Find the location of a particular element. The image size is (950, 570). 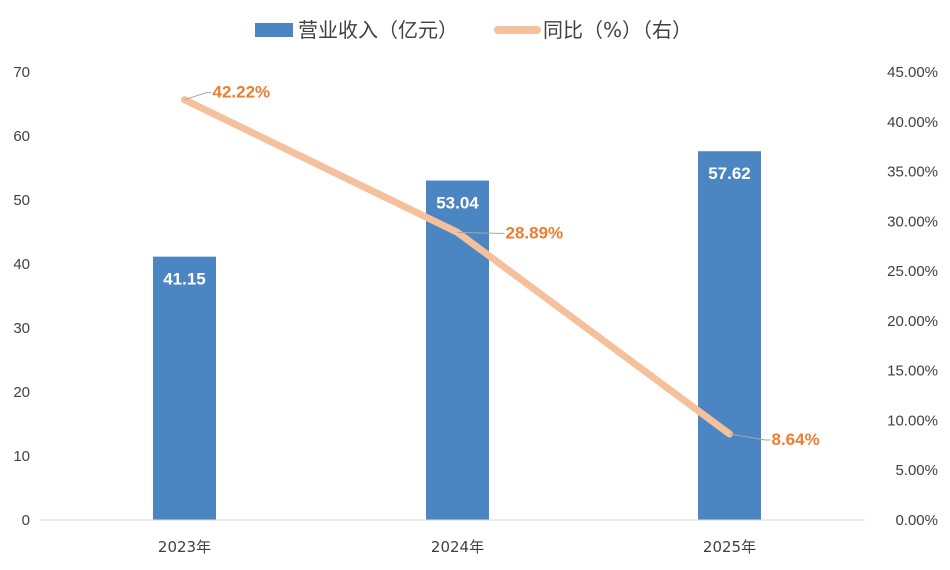

left-axis: 0 10 20 30 40 50 60 70 is located at coordinates (21, 296).